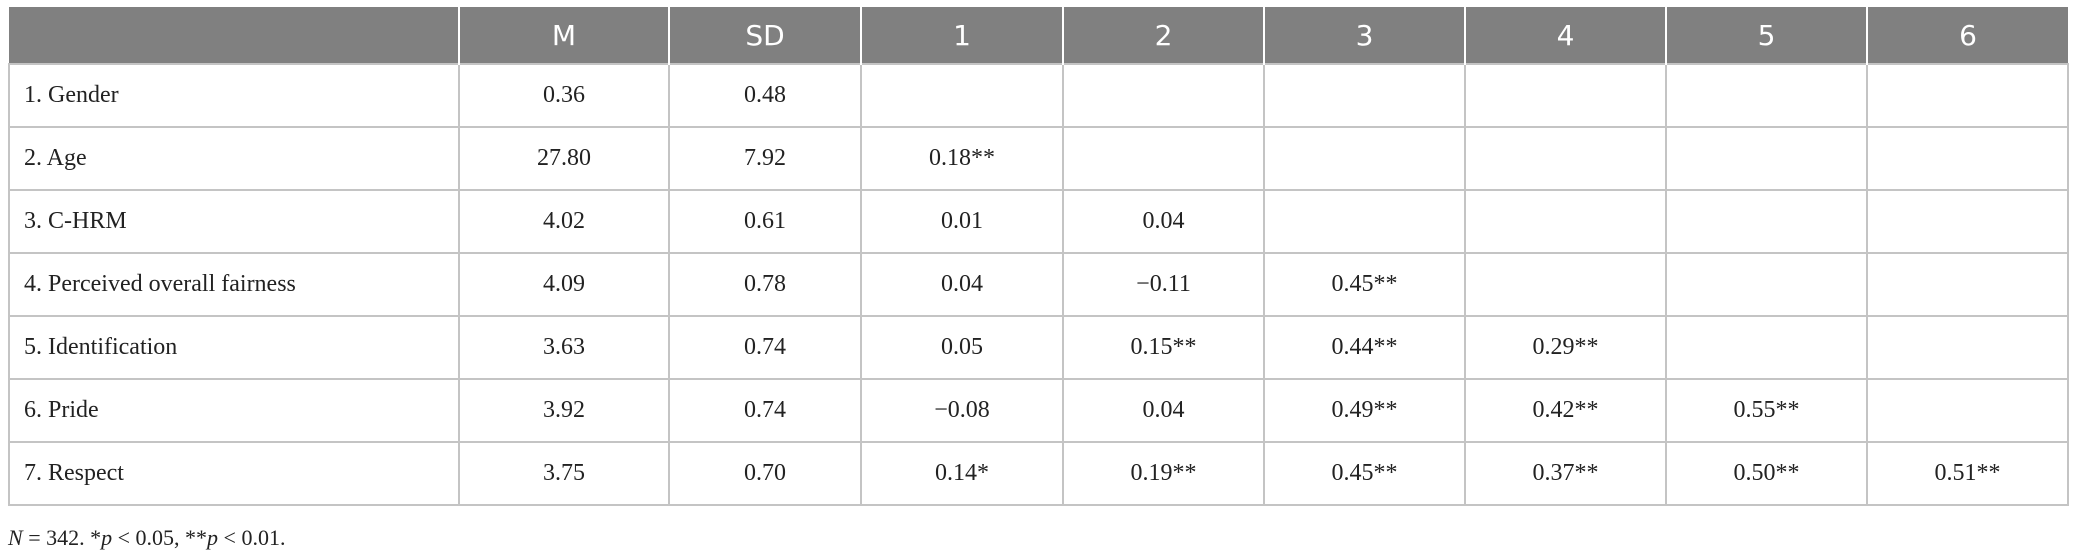 The height and width of the screenshot is (558, 2074). I want to click on row-label: 1. Gender, so click(234, 95).